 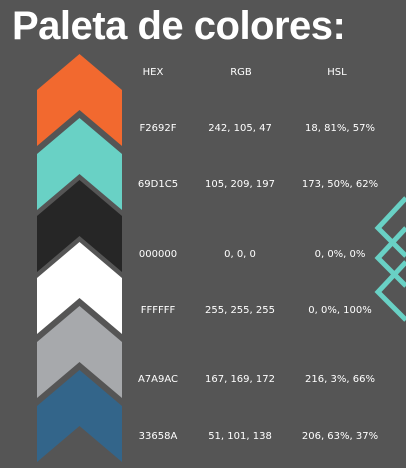 I want to click on chevron-swatch-white, so click(x=79, y=288).